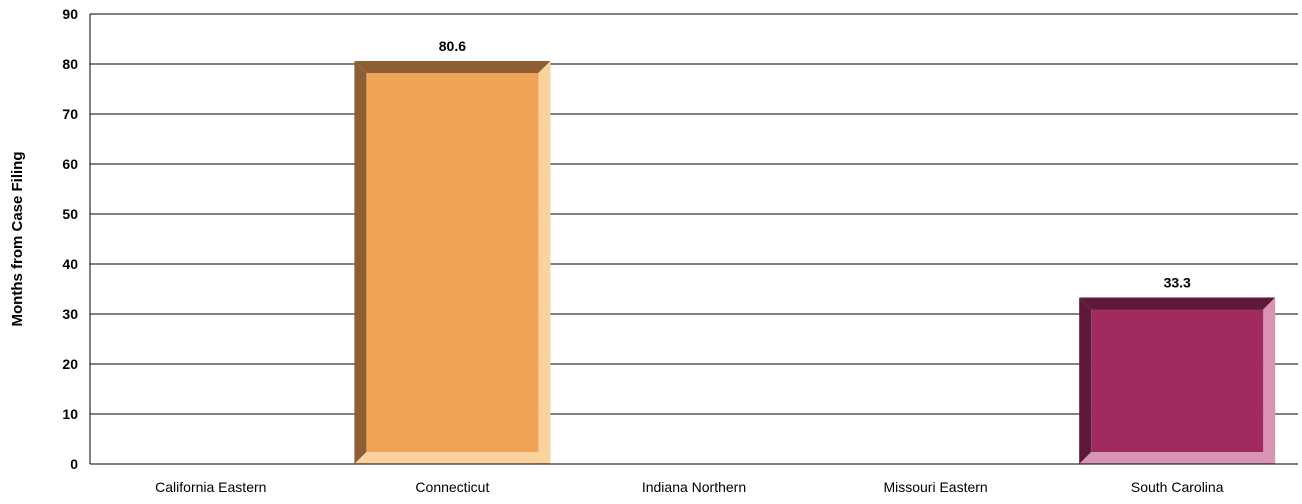  Describe the element at coordinates (70, 14) in the screenshot. I see `y-tick-label-90: 90` at that location.